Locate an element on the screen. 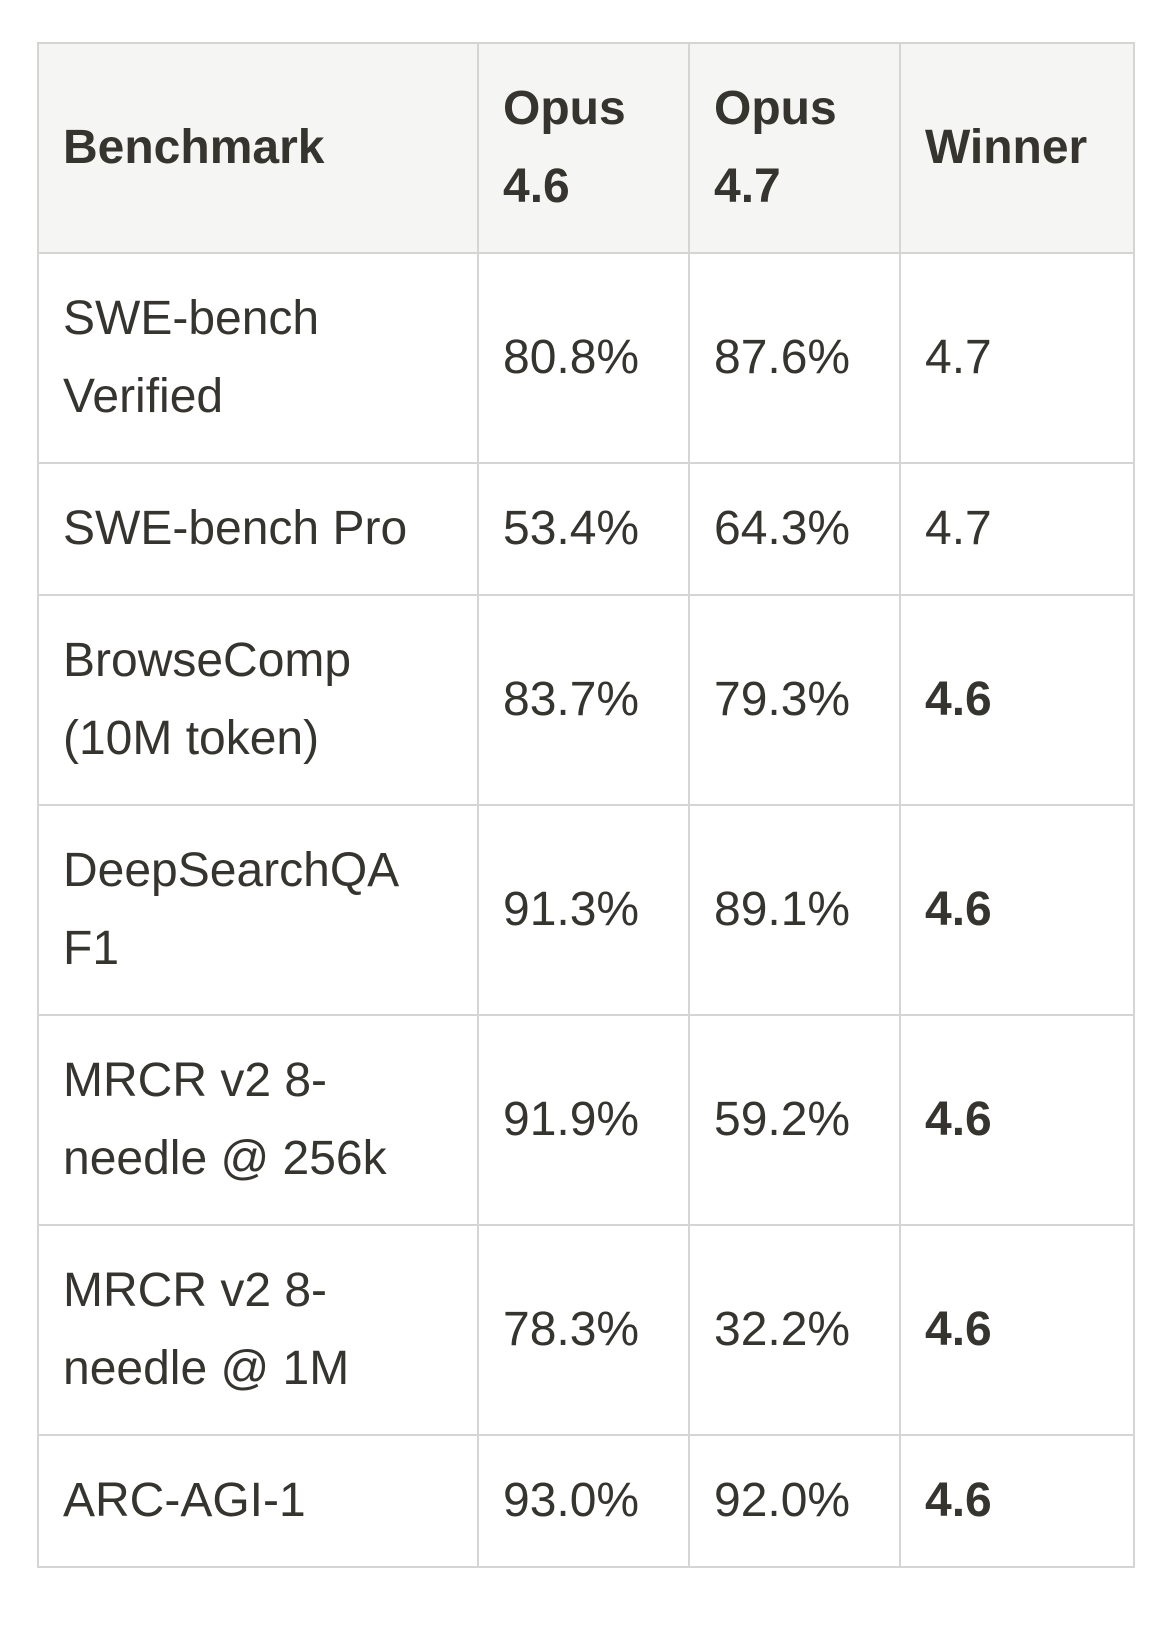 The height and width of the screenshot is (1647, 1170). table-row: MRCR v2 8- needle @ 1M 78.3% 32.2% 4.6 is located at coordinates (586, 1330).